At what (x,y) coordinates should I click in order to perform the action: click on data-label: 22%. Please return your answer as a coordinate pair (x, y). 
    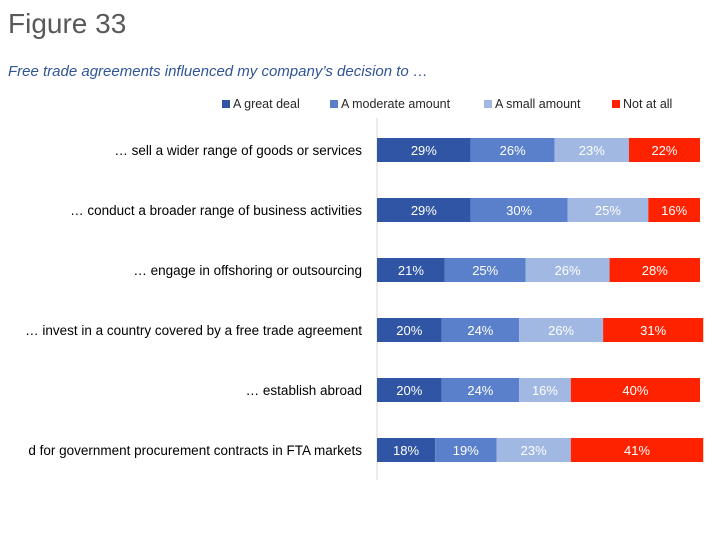
    Looking at the image, I should click on (664, 150).